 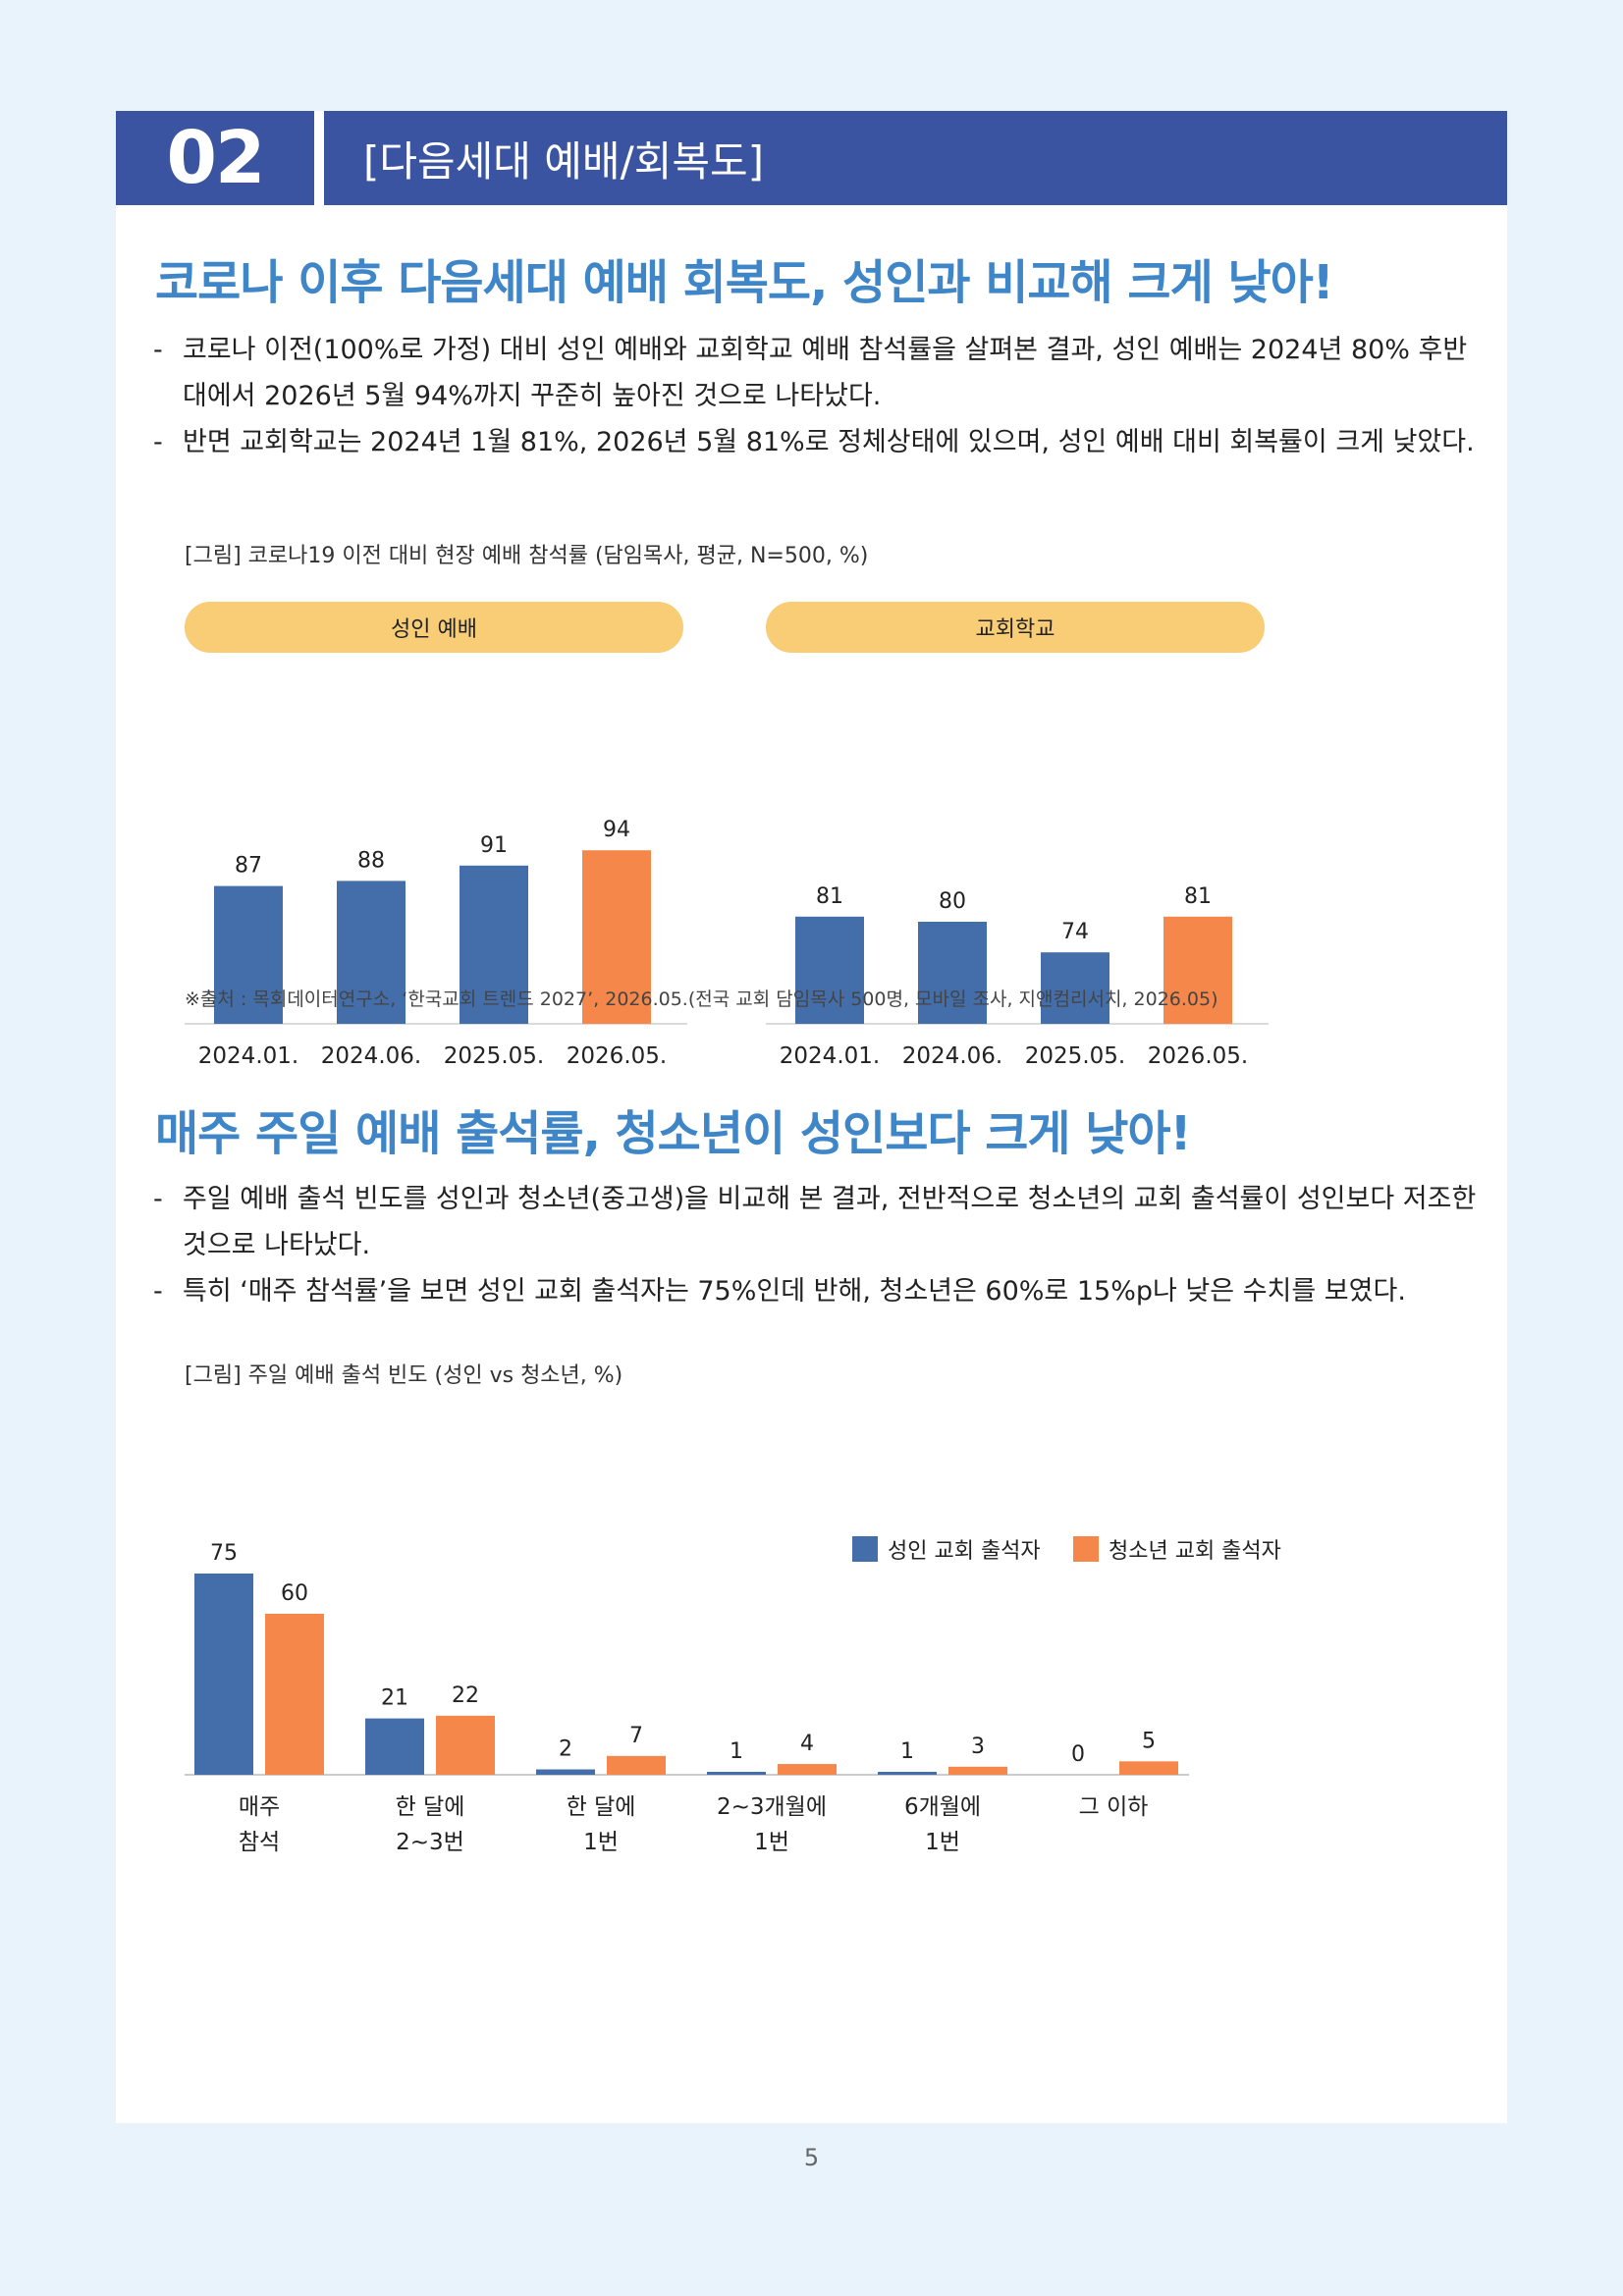 I want to click on data-label: 5, so click(x=1149, y=1741).